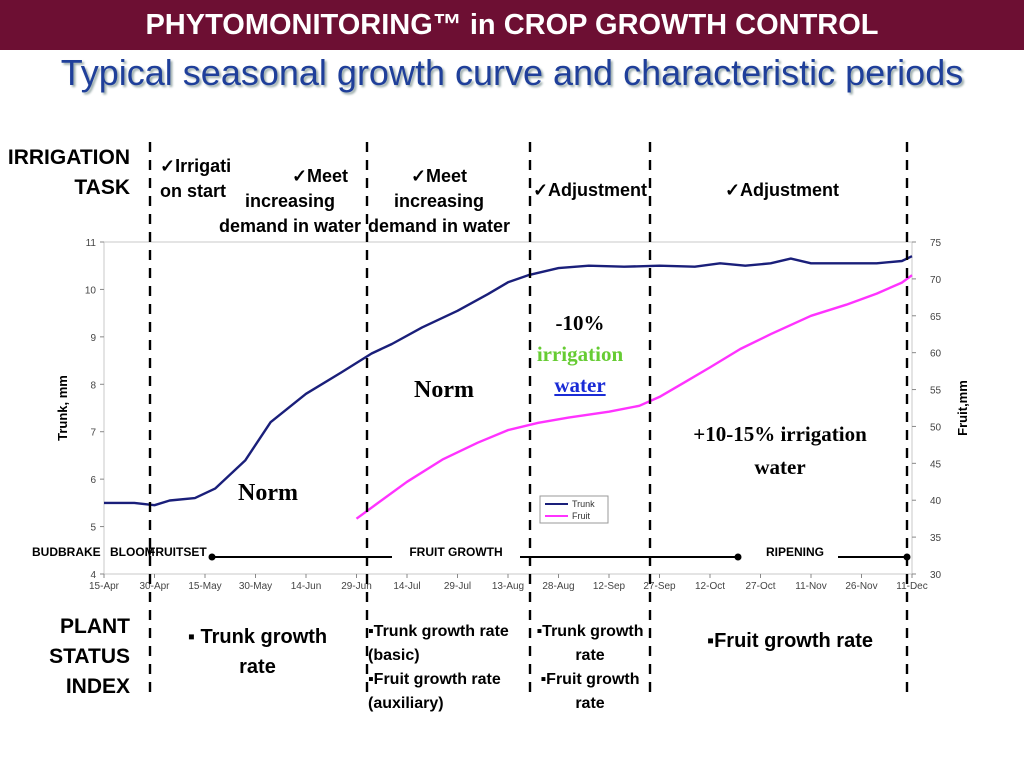 The image size is (1024, 768). I want to click on y-left-tick-label: 11, so click(91, 243).